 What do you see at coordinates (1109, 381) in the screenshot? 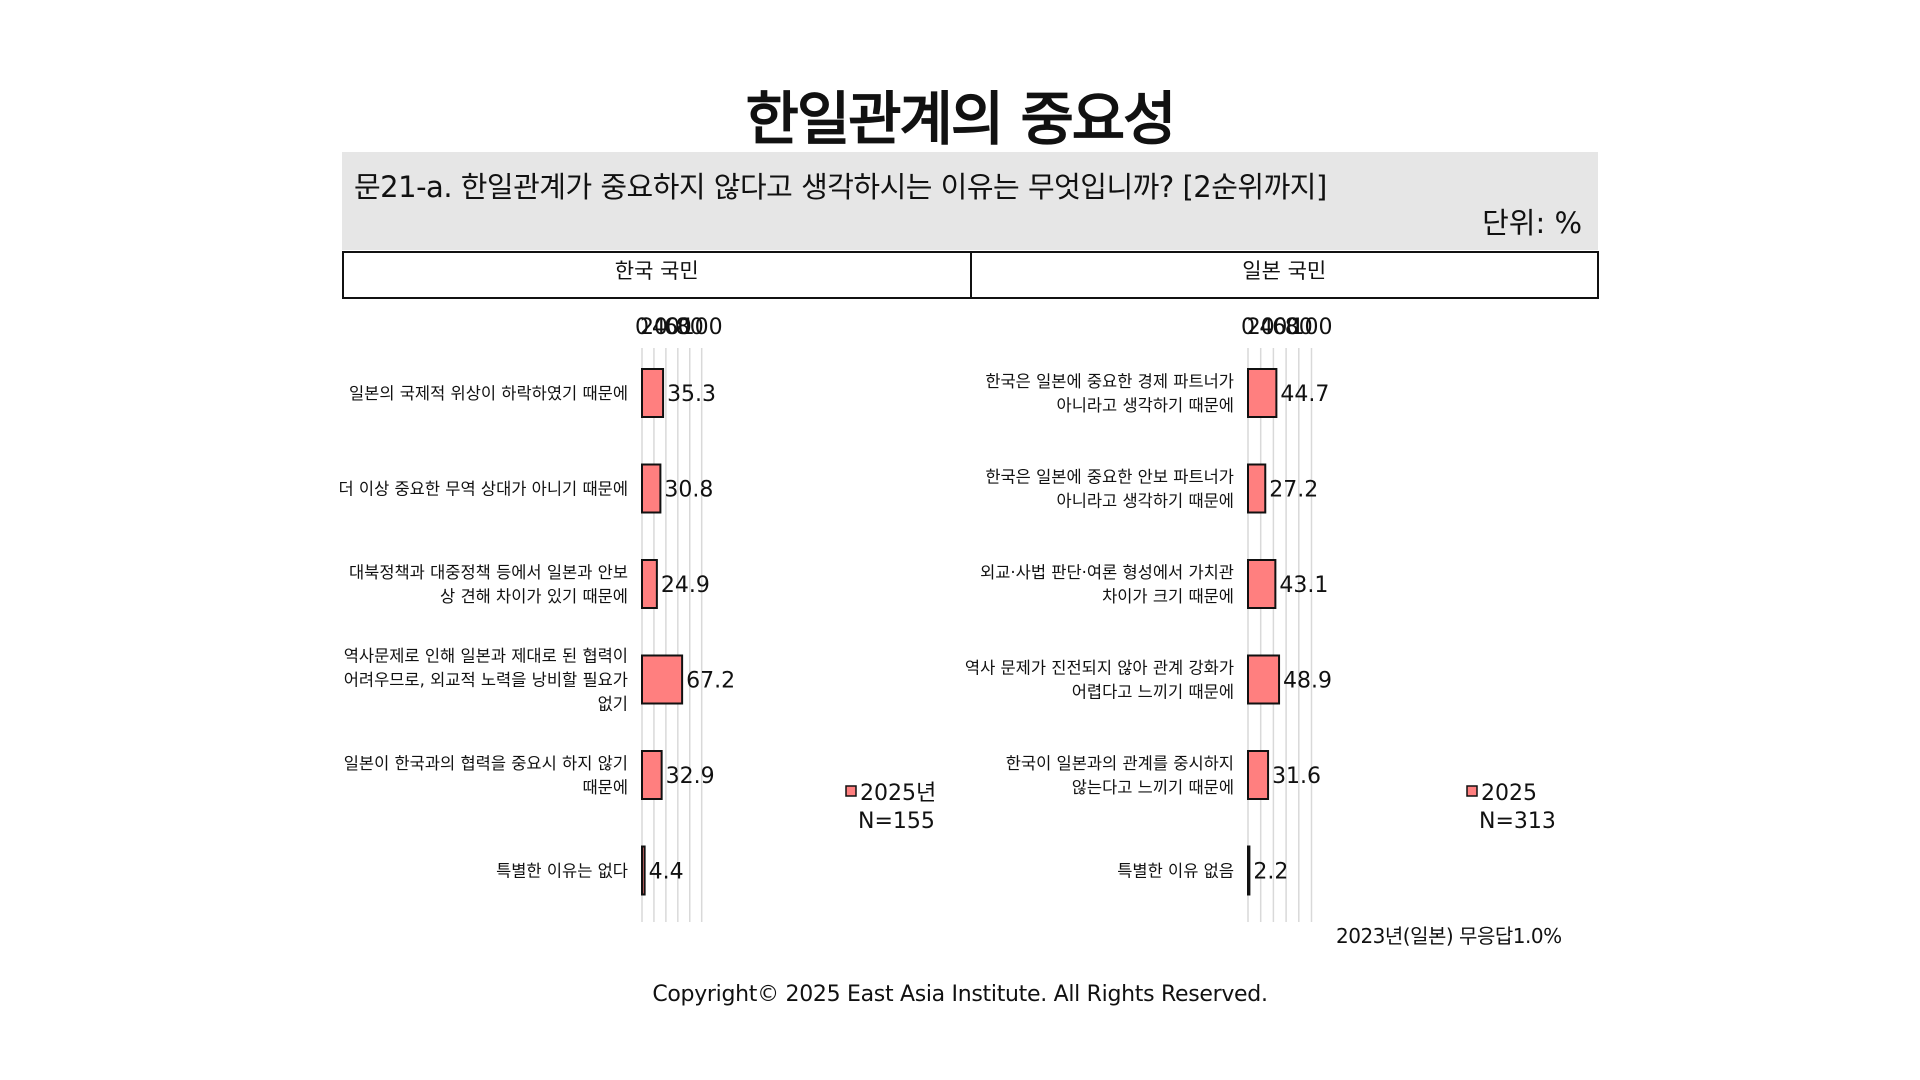
I see `category-label: 한국은 일본에 중요한 경제 파트너가` at bounding box center [1109, 381].